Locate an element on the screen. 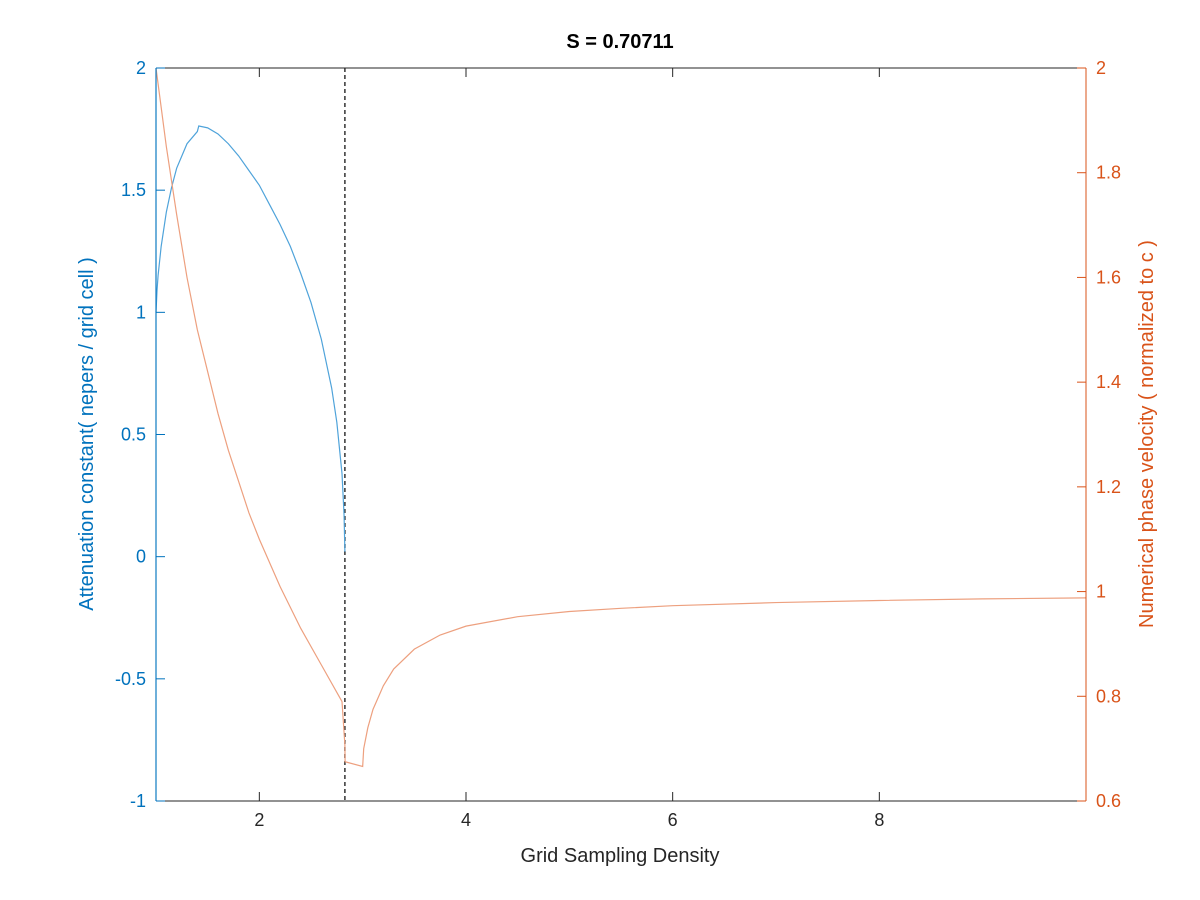 This screenshot has width=1200, height=900. y-right-tick-label: 0.6 is located at coordinates (1108, 801).